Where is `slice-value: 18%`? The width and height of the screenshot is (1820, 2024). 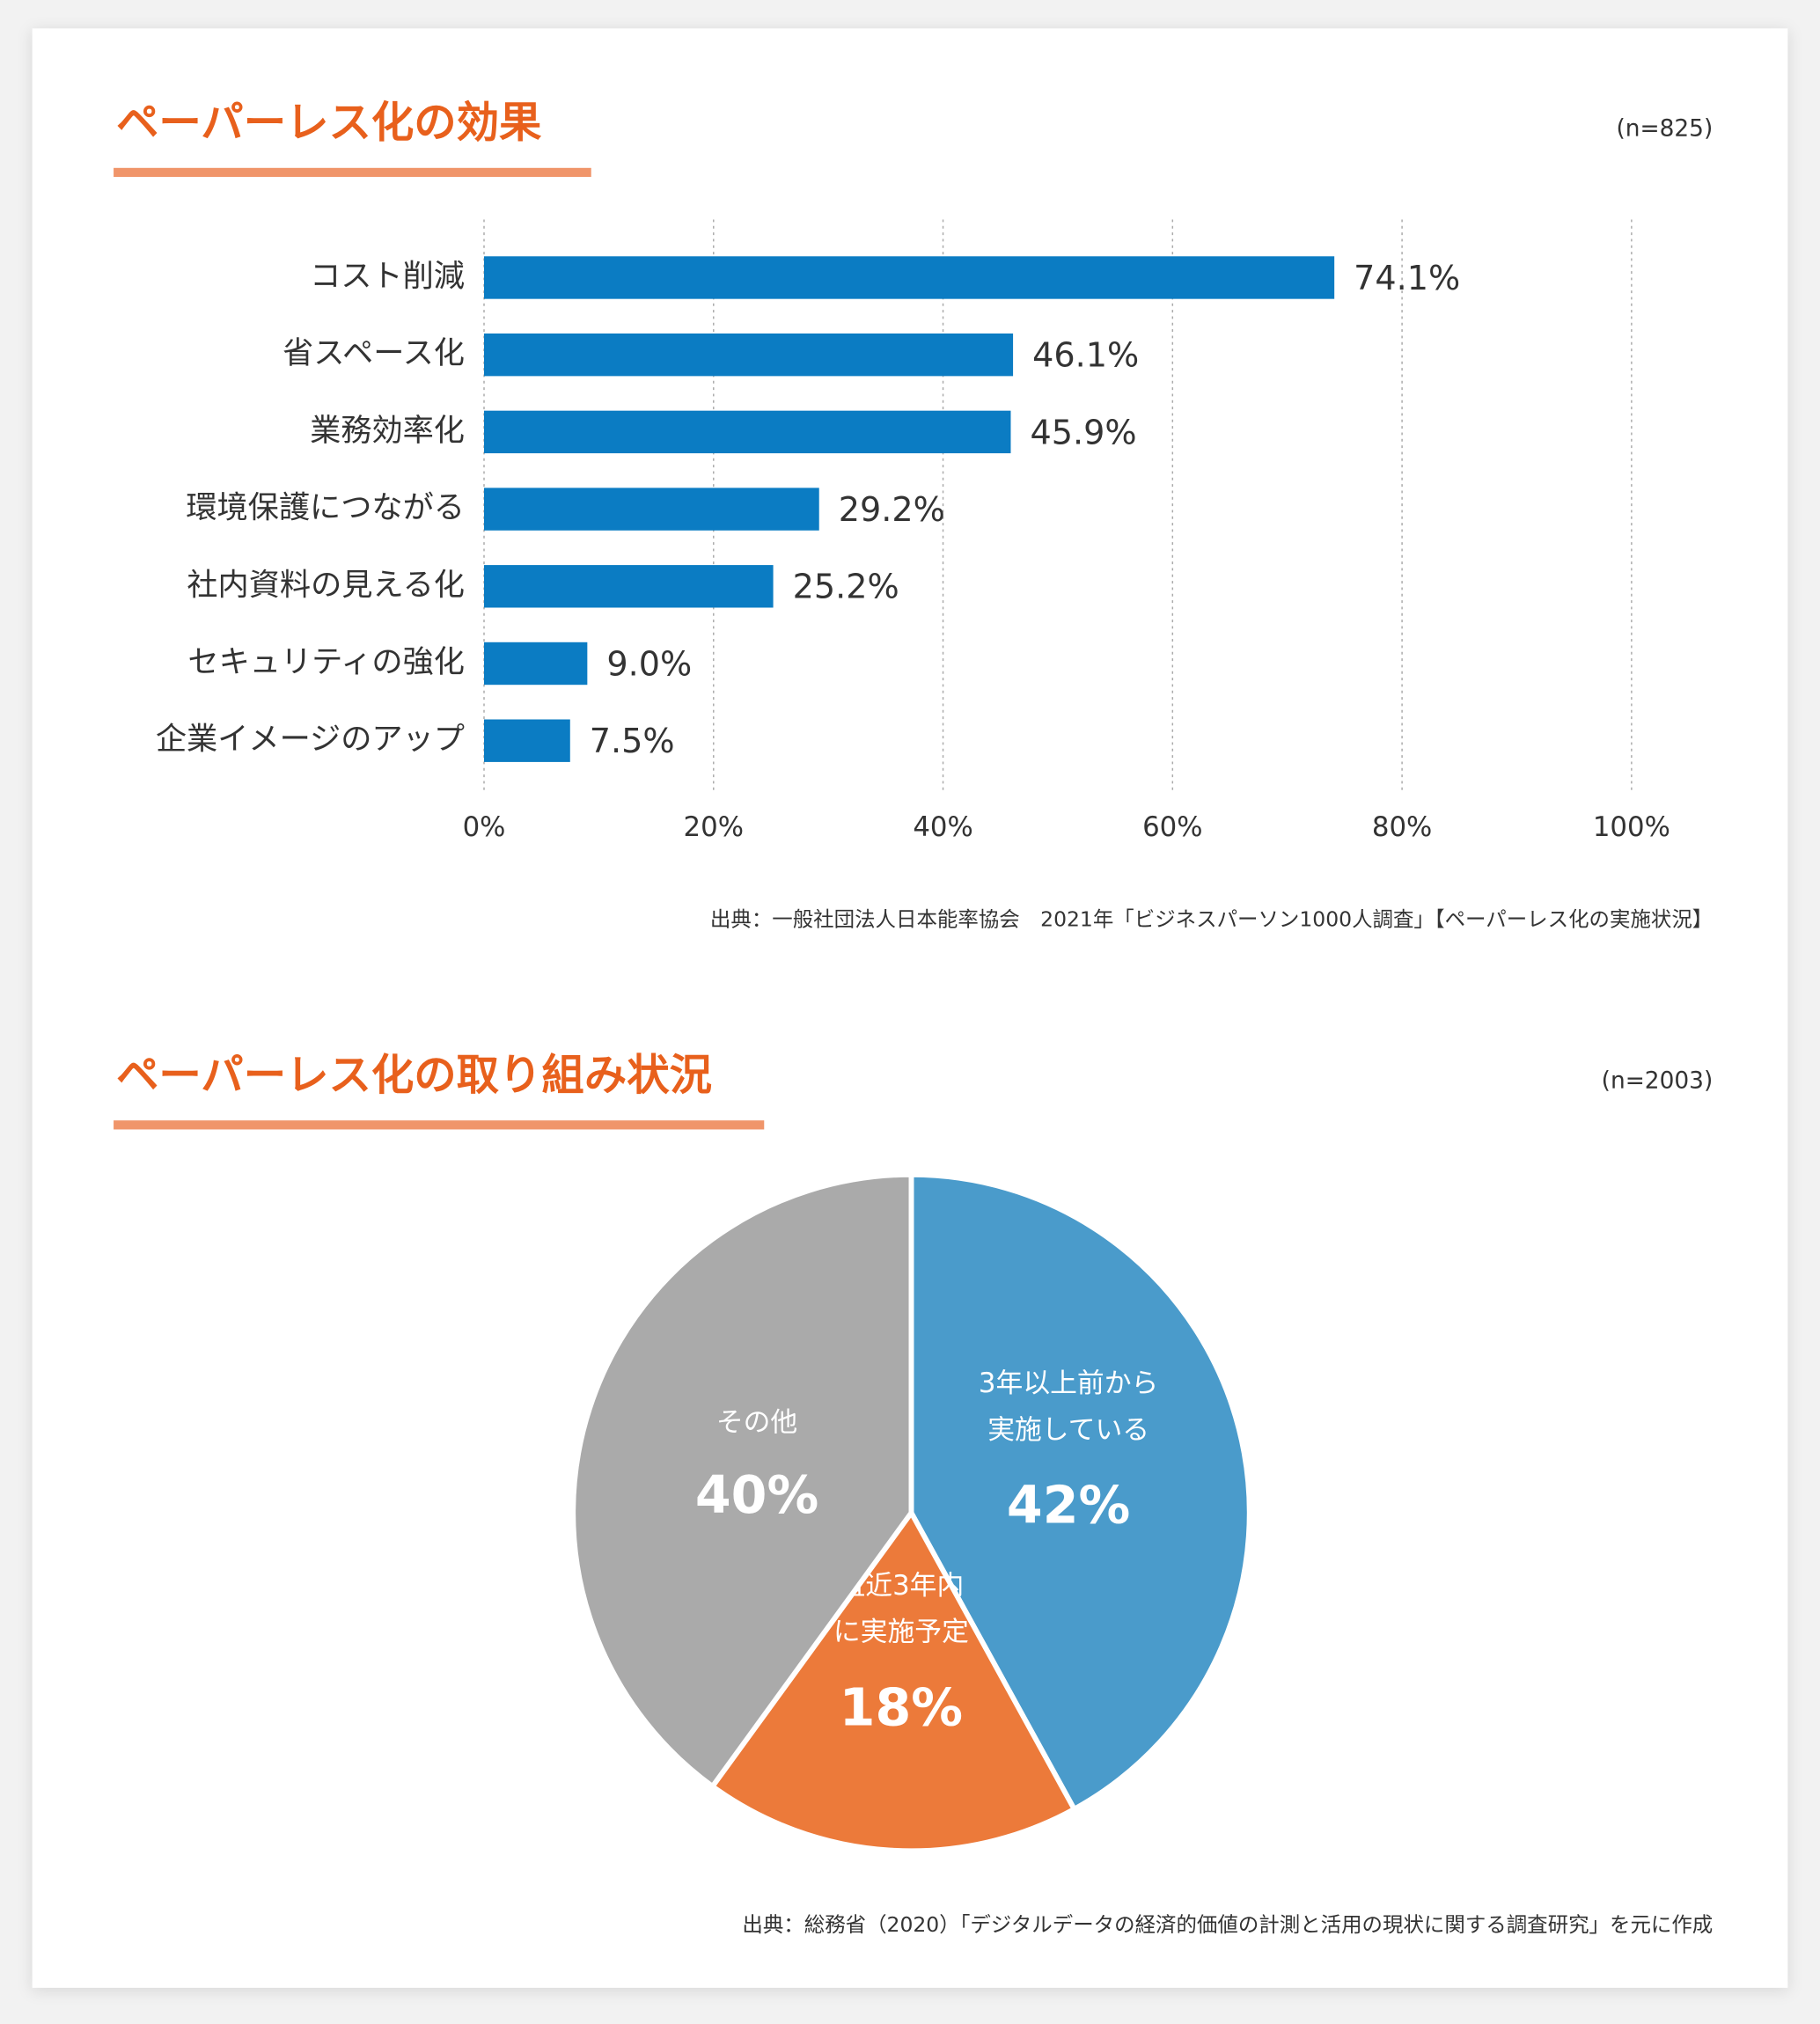 slice-value: 18% is located at coordinates (901, 1707).